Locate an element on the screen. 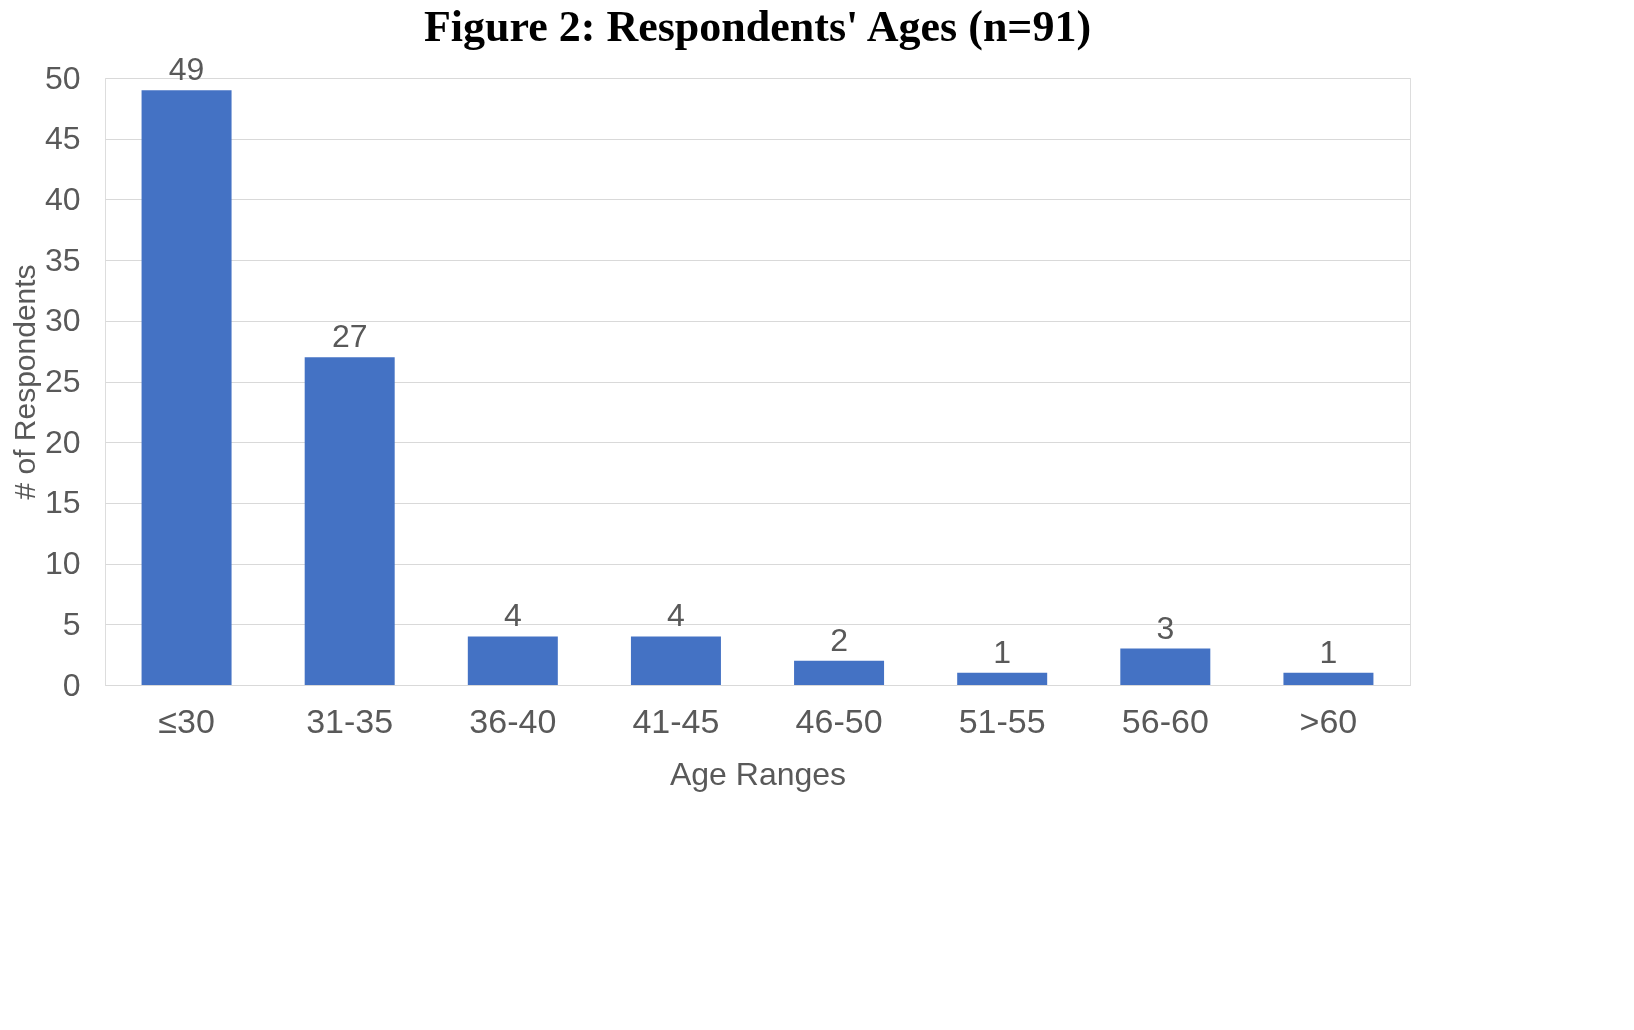  x-tick-label: 36-40 is located at coordinates (513, 720).